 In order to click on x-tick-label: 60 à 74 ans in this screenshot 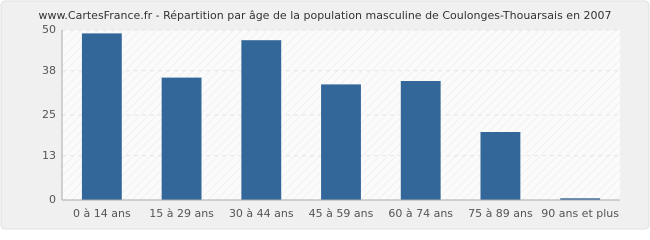, I will do `click(420, 213)`.